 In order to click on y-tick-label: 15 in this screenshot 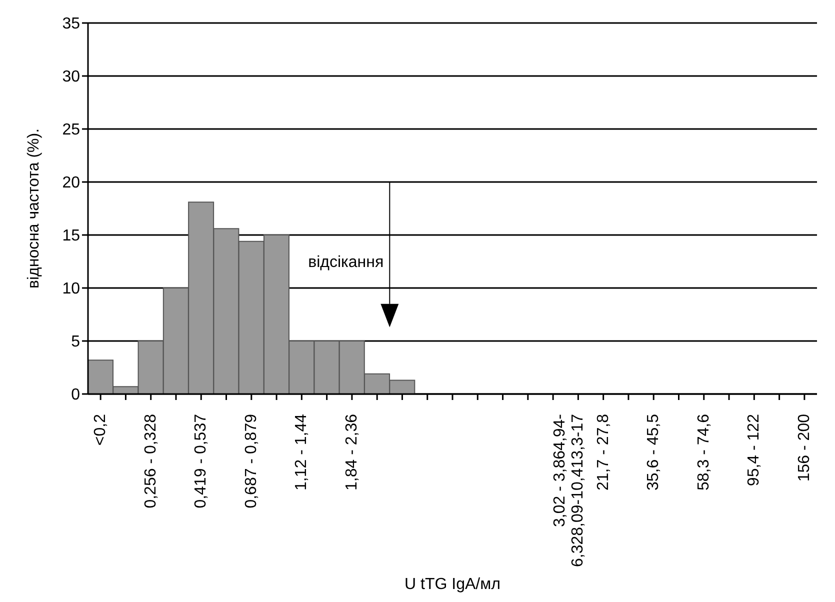, I will do `click(71, 236)`.